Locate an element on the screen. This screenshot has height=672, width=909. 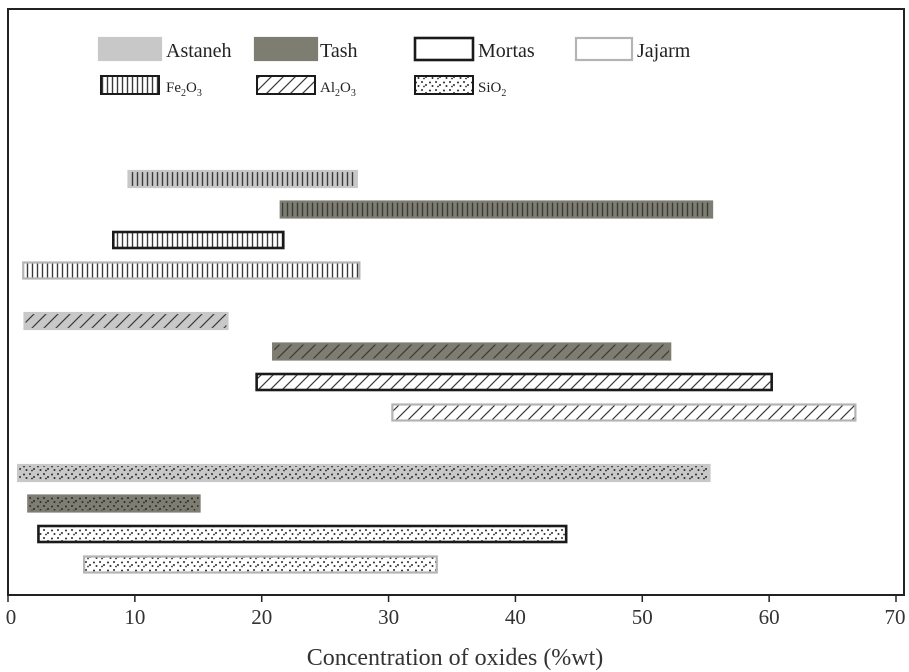
legend-item-jajarm: Jajarm is located at coordinates (632, 49).